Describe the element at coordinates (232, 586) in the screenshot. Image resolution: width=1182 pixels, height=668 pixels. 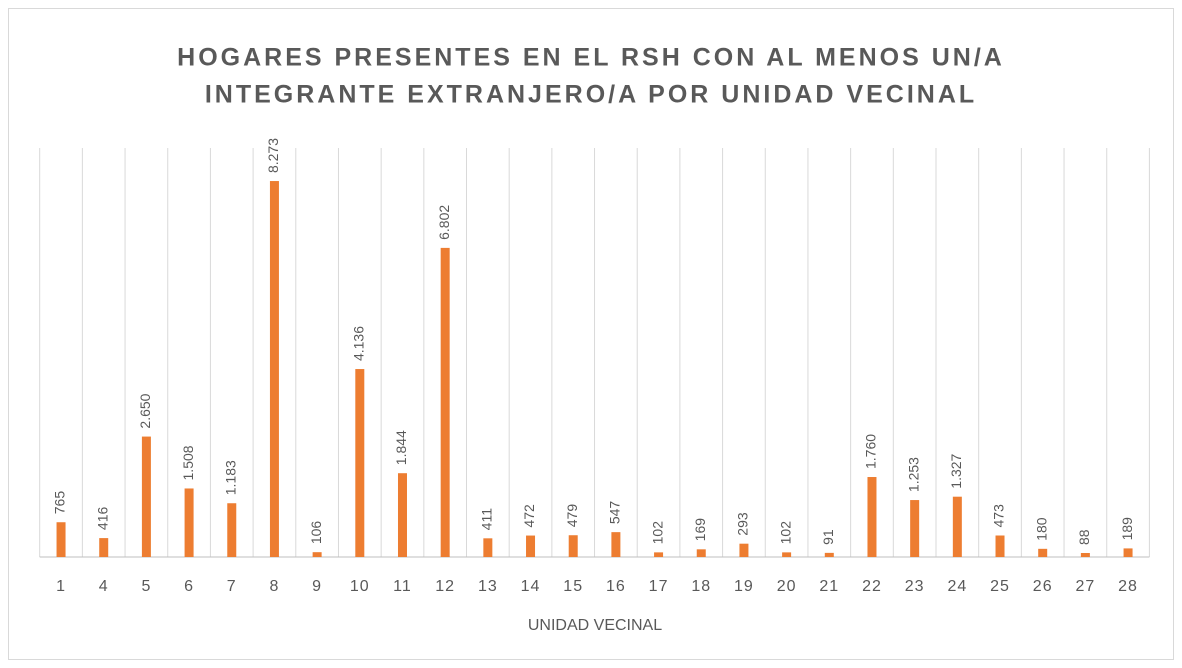
I see `x-tick-label: 7` at that location.